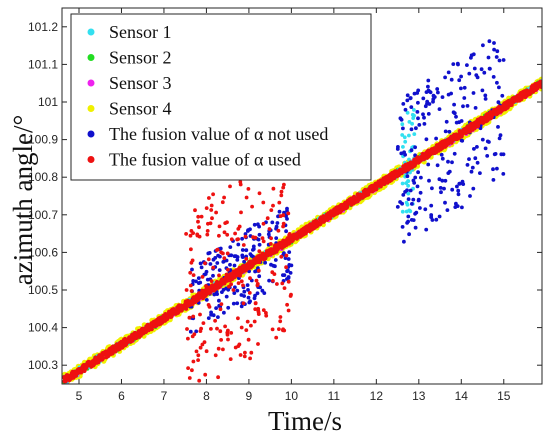  Describe the element at coordinates (43, 215) in the screenshot. I see `y-tick-label: 100.7` at that location.